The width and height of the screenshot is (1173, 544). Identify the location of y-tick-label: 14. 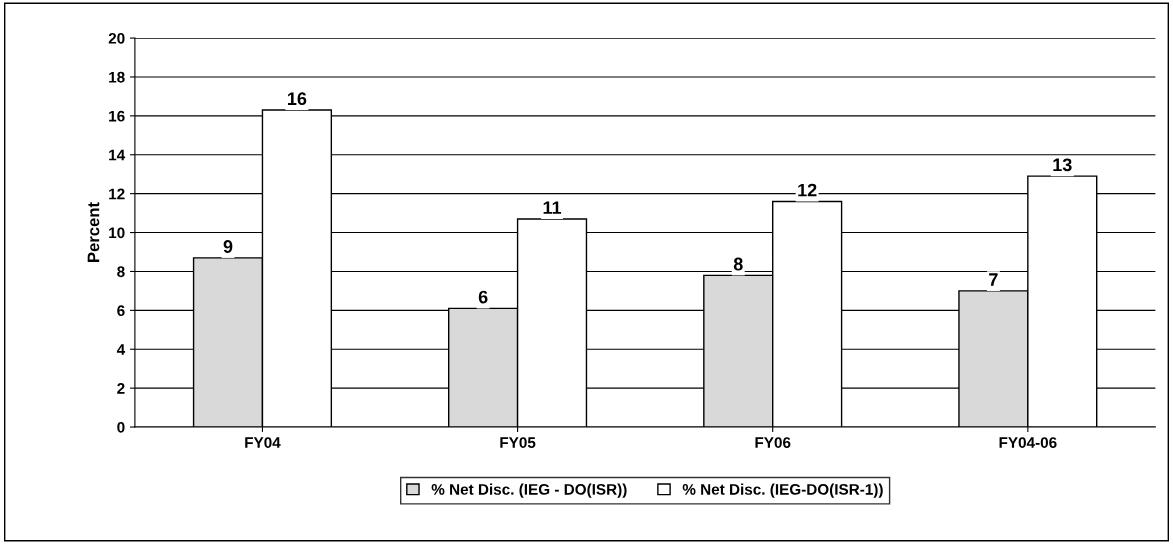
(117, 155).